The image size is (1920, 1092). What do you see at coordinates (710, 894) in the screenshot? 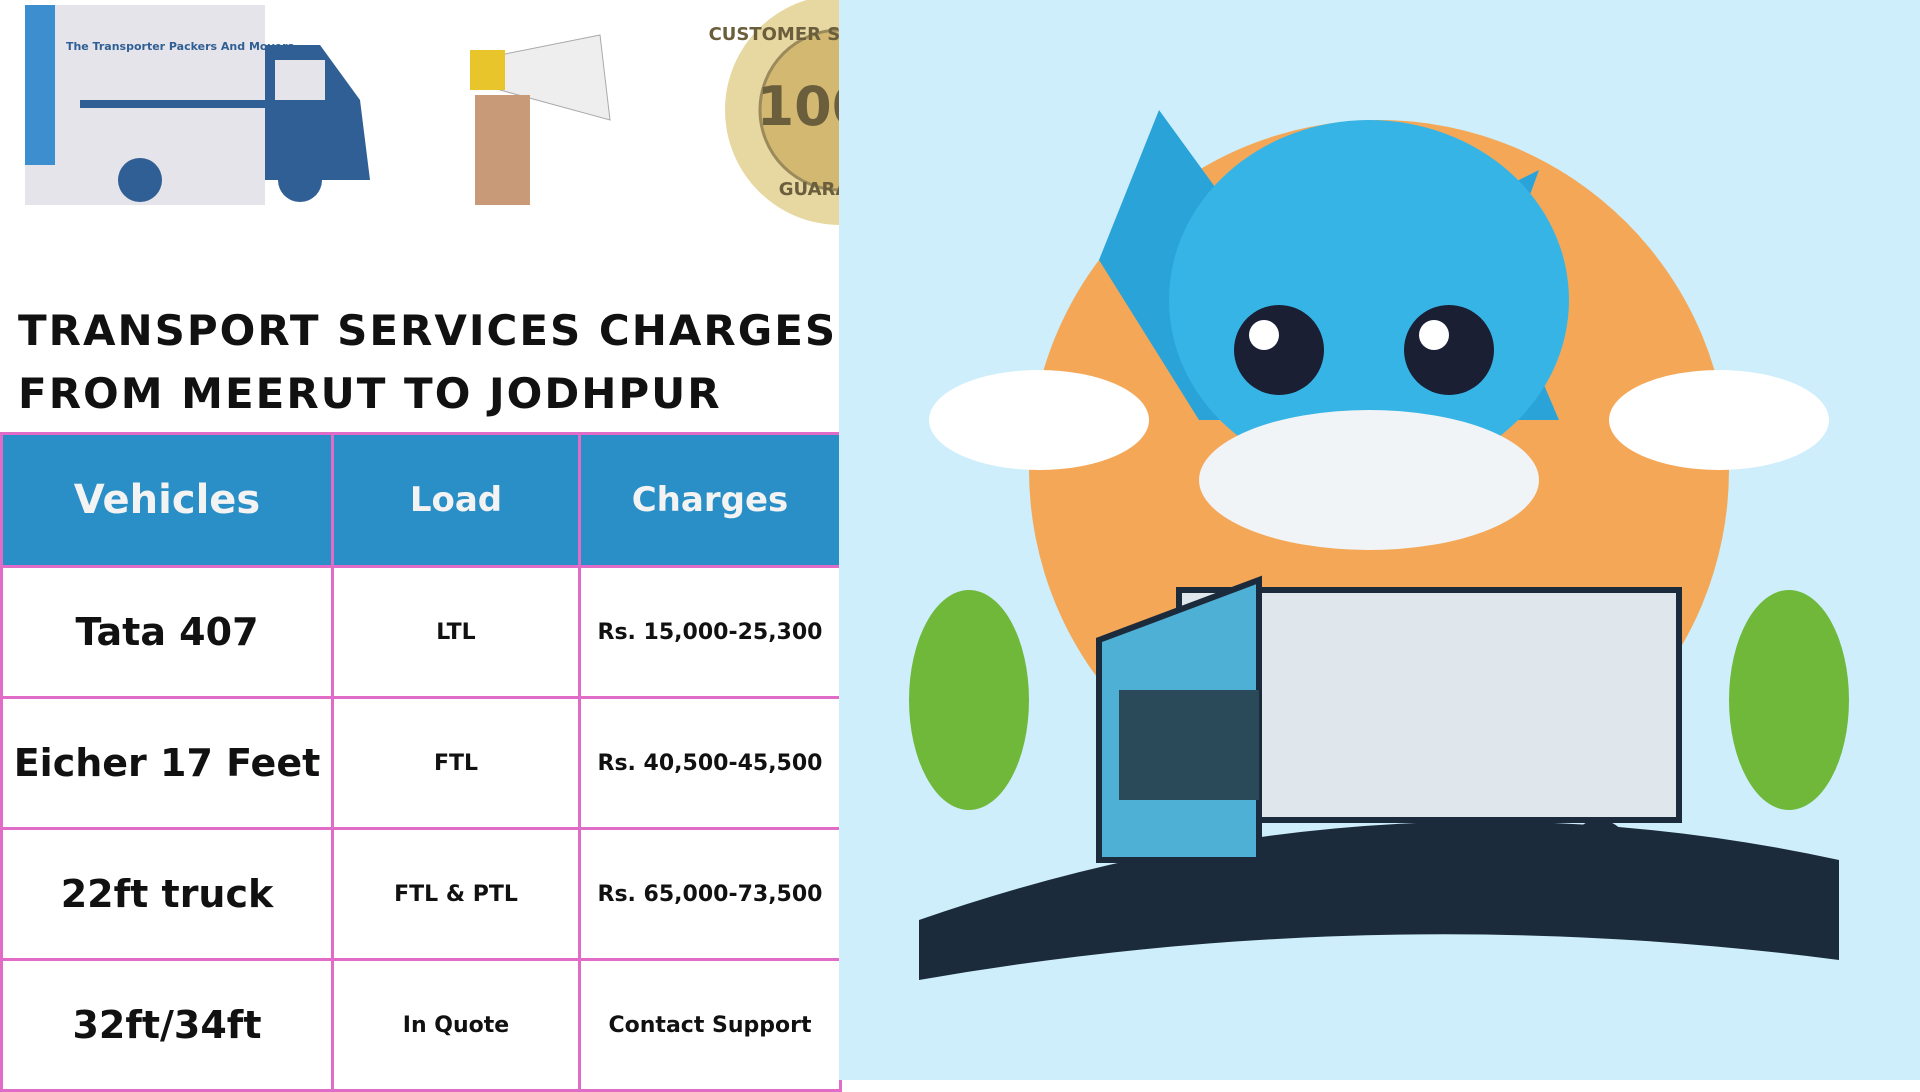
I see `charges-cell: Rs. 65,000-73,500` at bounding box center [710, 894].